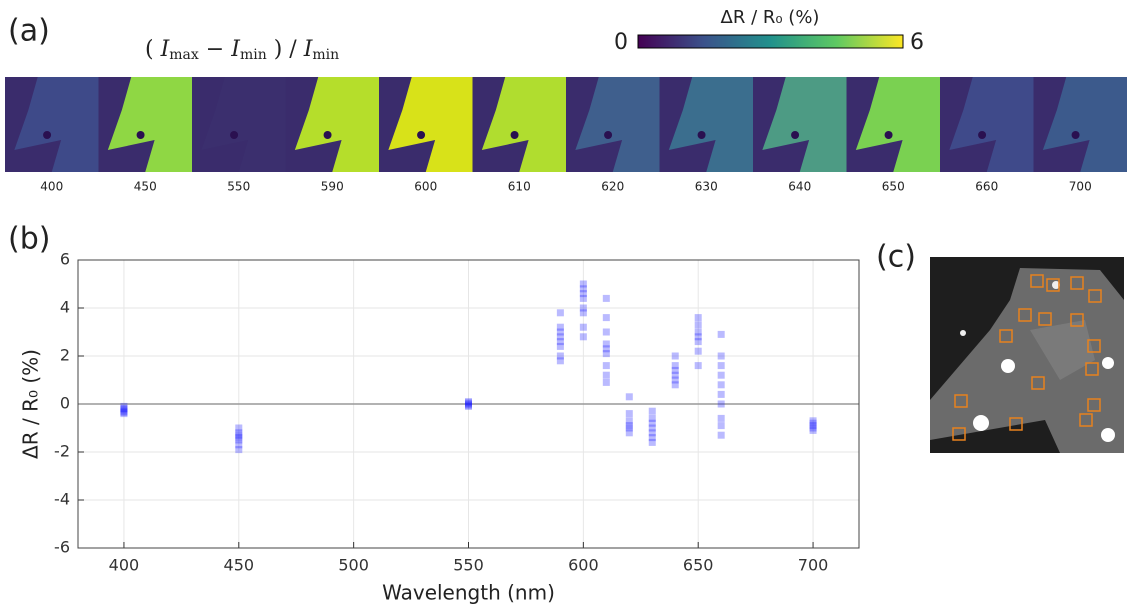 The image size is (1127, 610). What do you see at coordinates (986, 187) in the screenshot?
I see `strip-label: 660` at bounding box center [986, 187].